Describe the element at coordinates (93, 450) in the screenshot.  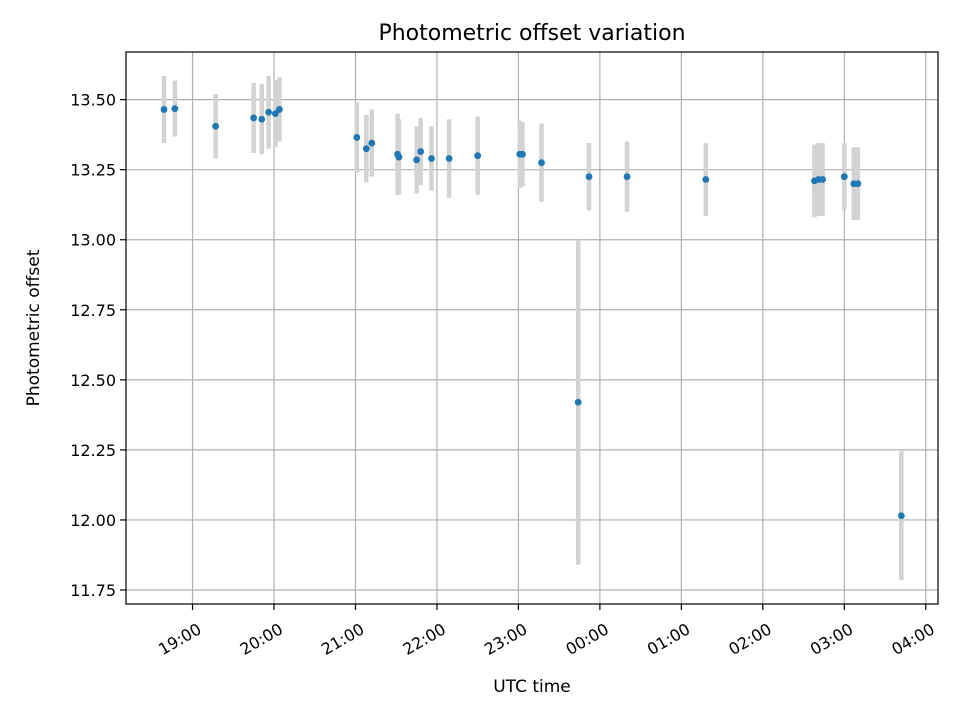
I see `y-tick-label: 12.25` at that location.